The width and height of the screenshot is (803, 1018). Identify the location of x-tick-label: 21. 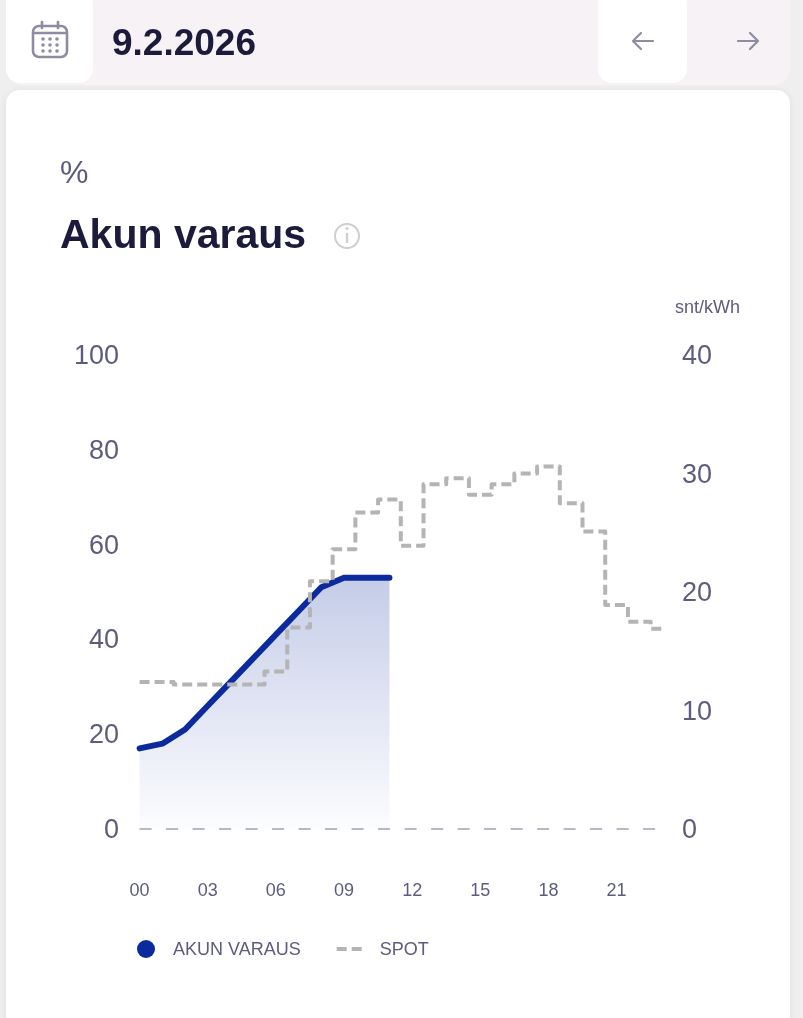
(616, 890).